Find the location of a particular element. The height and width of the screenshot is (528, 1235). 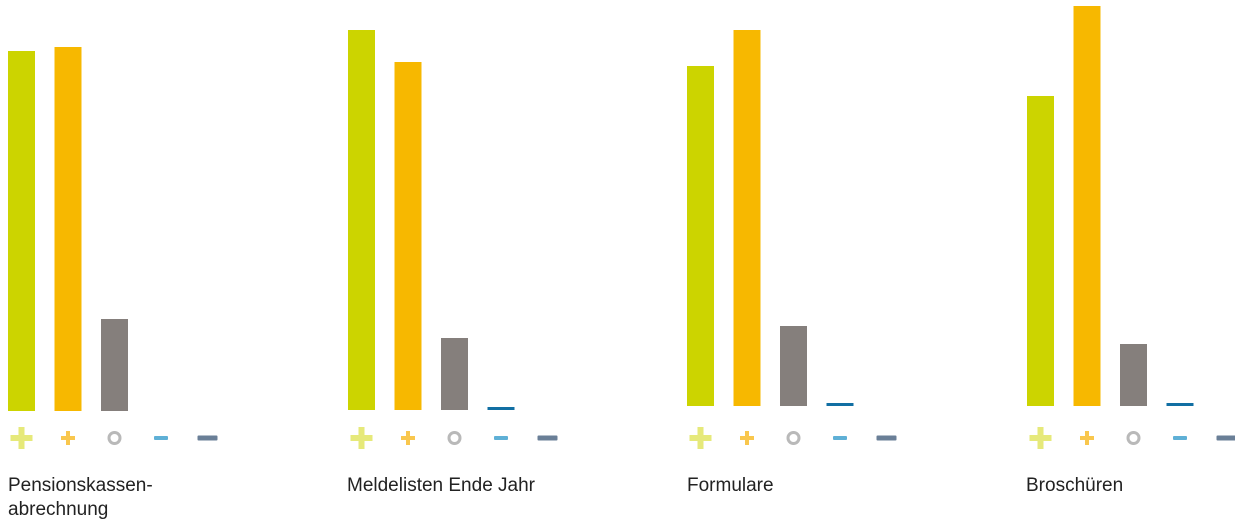

category-label-pensionskassen: Pensionskassen- abrechnung is located at coordinates (80, 497).